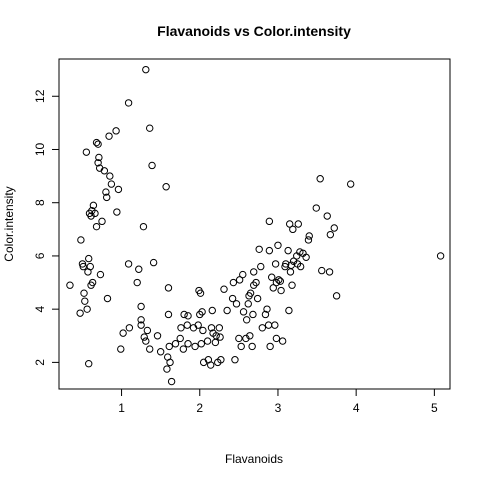 Image resolution: width=480 pixels, height=480 pixels. What do you see at coordinates (46, 227) in the screenshot?
I see `y-axis: 2 4 6 8 10 12` at bounding box center [46, 227].